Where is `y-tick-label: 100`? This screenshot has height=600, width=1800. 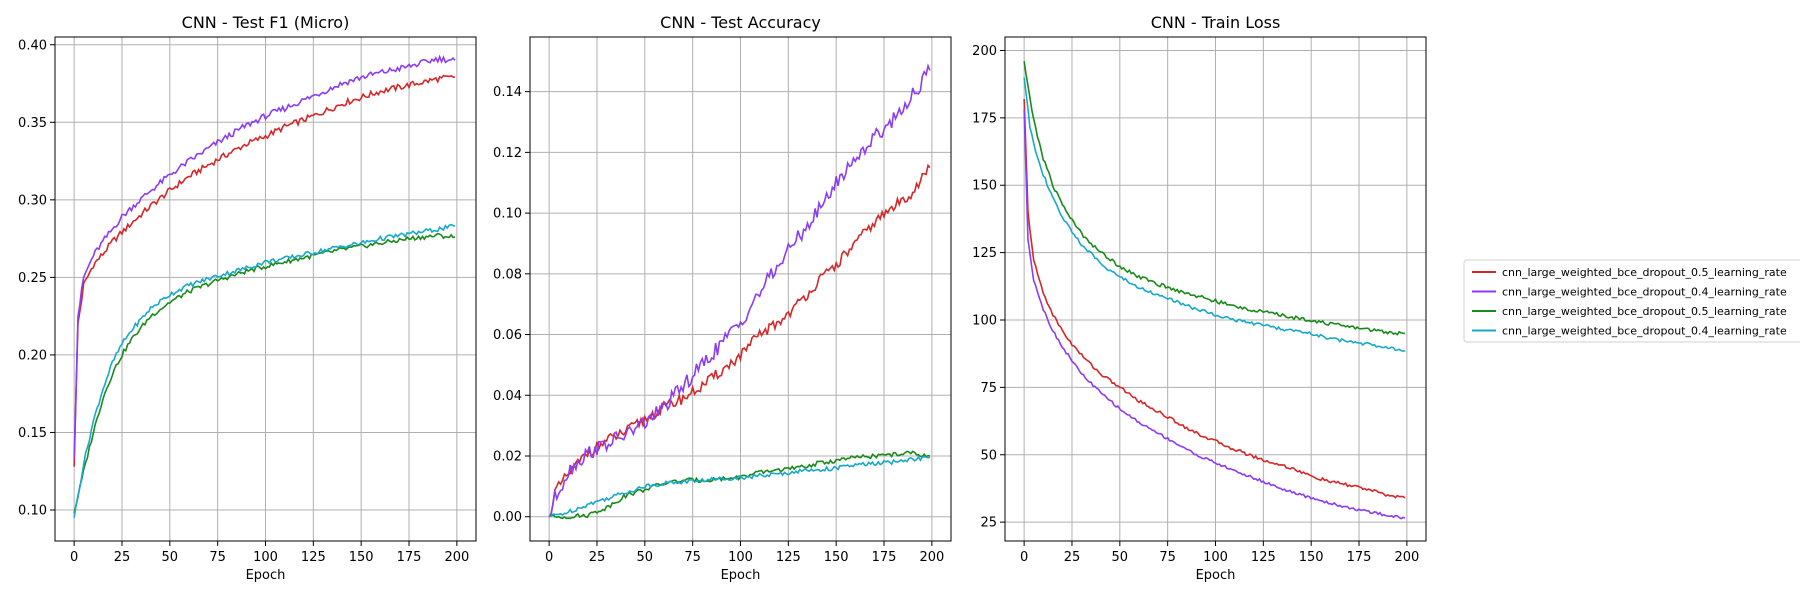
y-tick-label: 100 is located at coordinates (984, 320).